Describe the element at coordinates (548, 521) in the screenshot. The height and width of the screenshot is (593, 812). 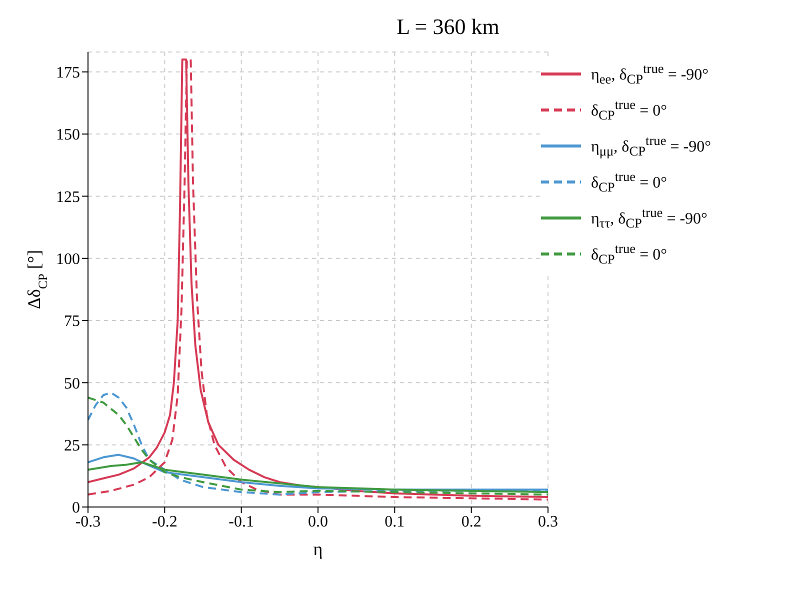
I see `x-tick-label: 0.3` at that location.